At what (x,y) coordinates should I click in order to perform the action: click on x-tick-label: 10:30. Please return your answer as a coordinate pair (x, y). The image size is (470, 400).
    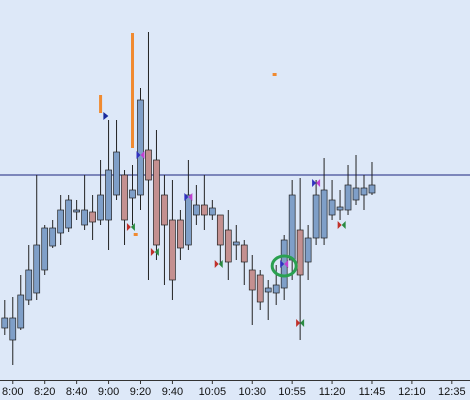
    Looking at the image, I should click on (252, 392).